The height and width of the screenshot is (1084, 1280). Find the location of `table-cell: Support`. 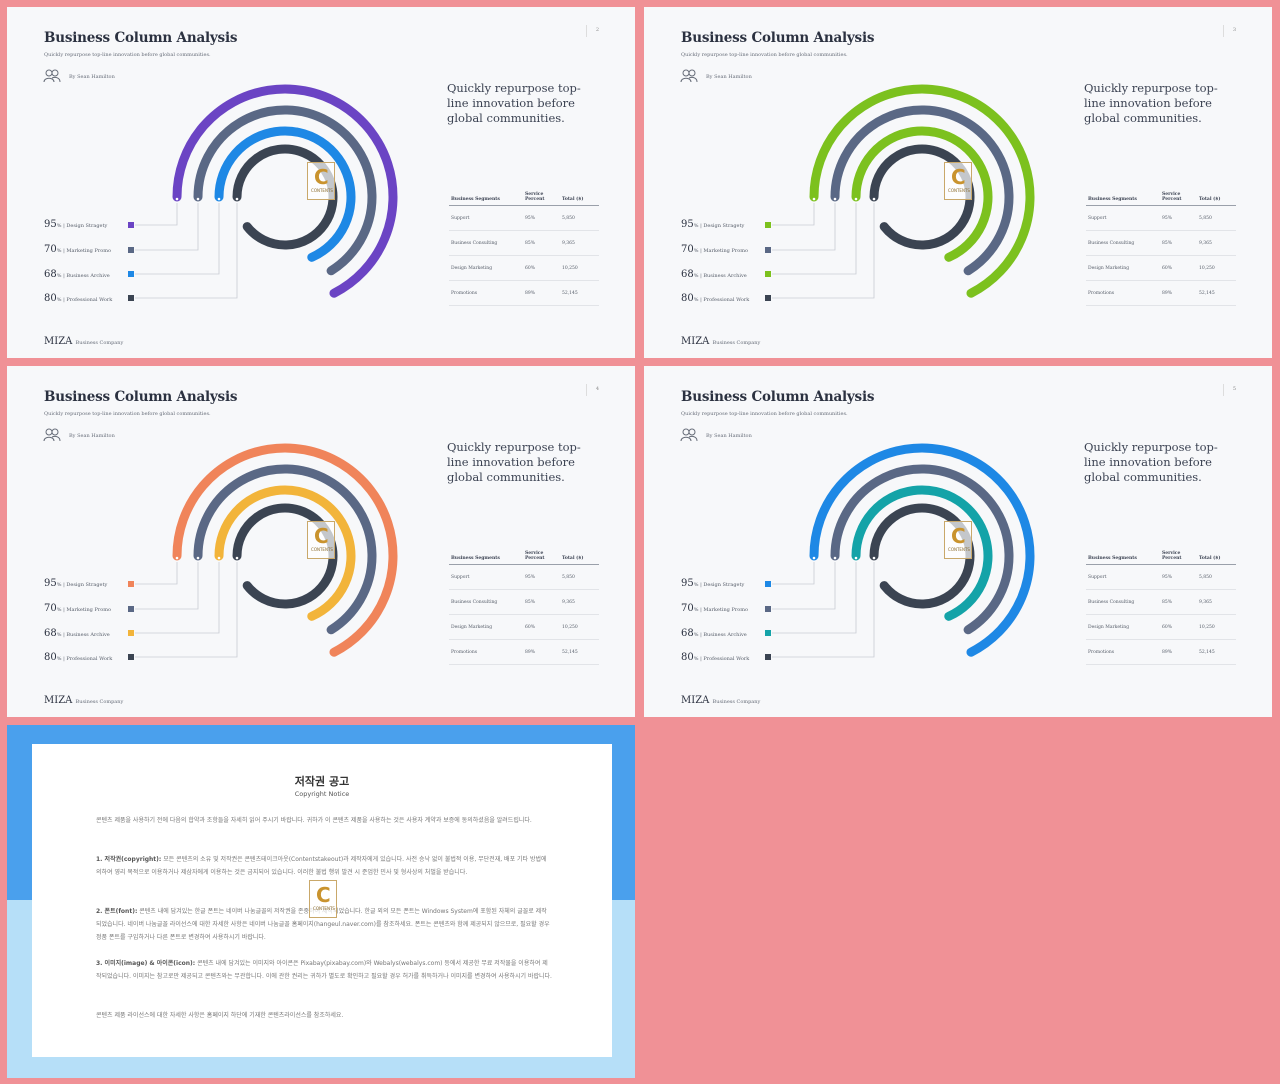

table-cell: Support is located at coordinates (1097, 218).